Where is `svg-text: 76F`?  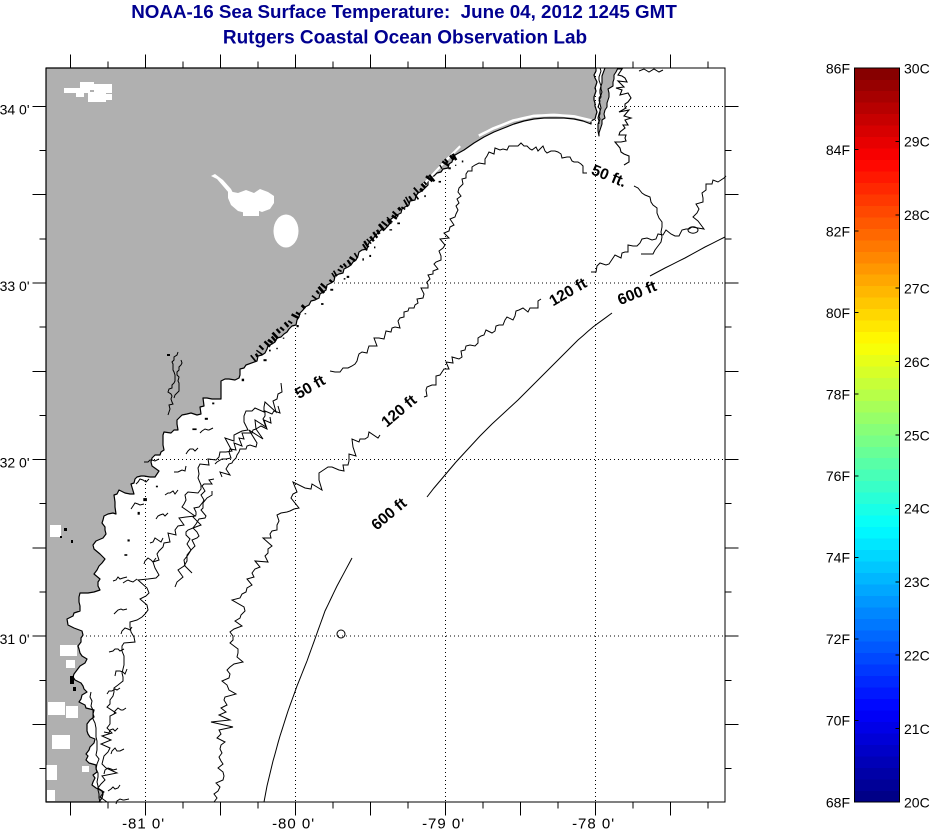
svg-text: 76F is located at coordinates (838, 476).